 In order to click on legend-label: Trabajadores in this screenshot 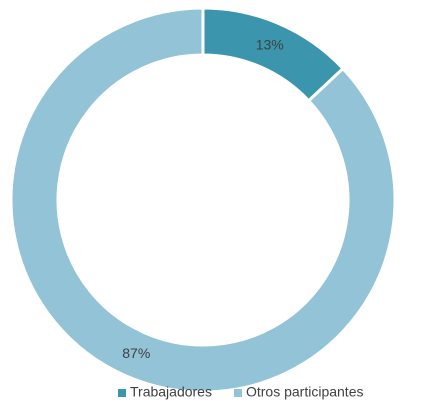, I will do `click(171, 392)`.